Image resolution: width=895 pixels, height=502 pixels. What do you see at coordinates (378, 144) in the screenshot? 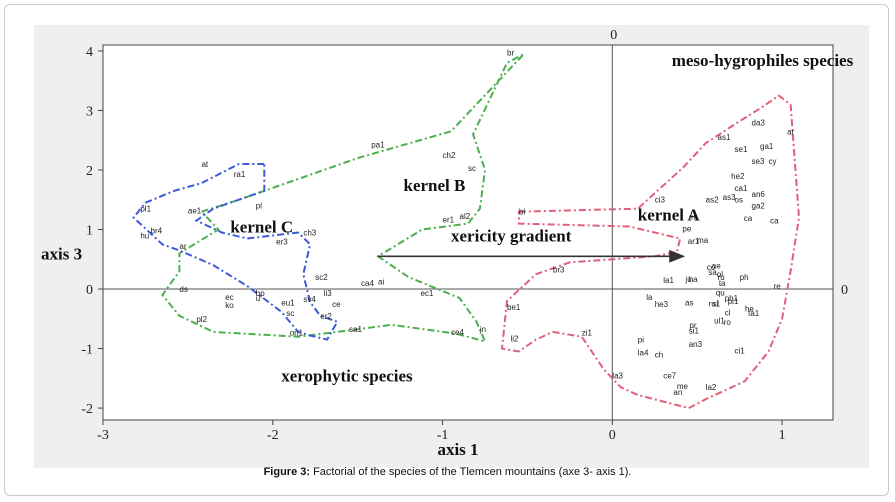
I see `point-label: pa1` at bounding box center [378, 144].